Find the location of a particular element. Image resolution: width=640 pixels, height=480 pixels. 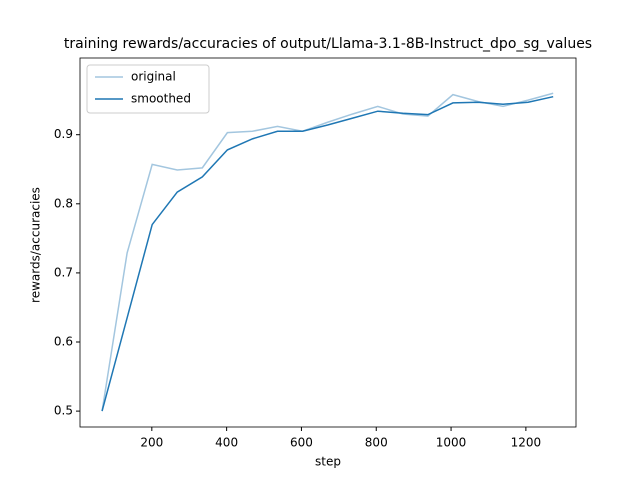

y-tick-label: 0.8 is located at coordinates (63, 203).